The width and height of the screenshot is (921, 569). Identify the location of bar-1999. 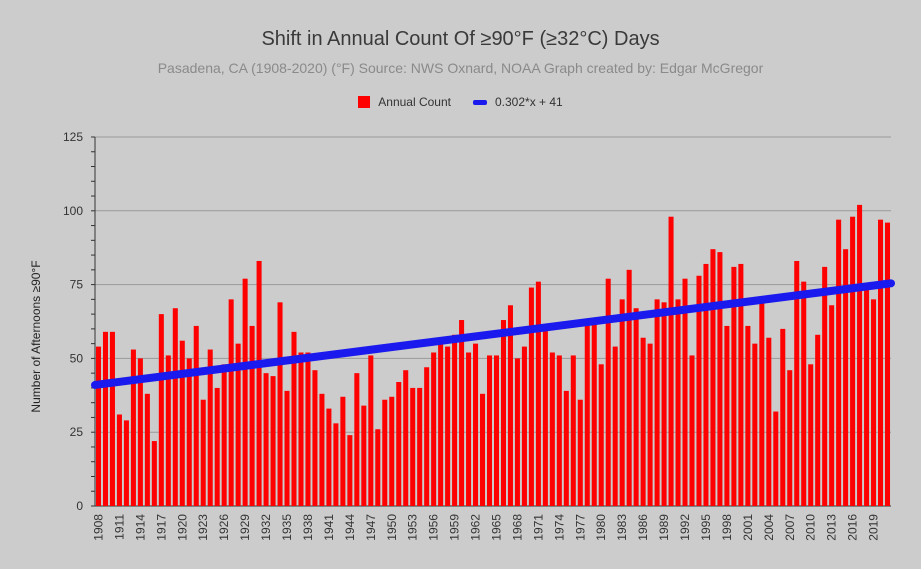
(734, 386).